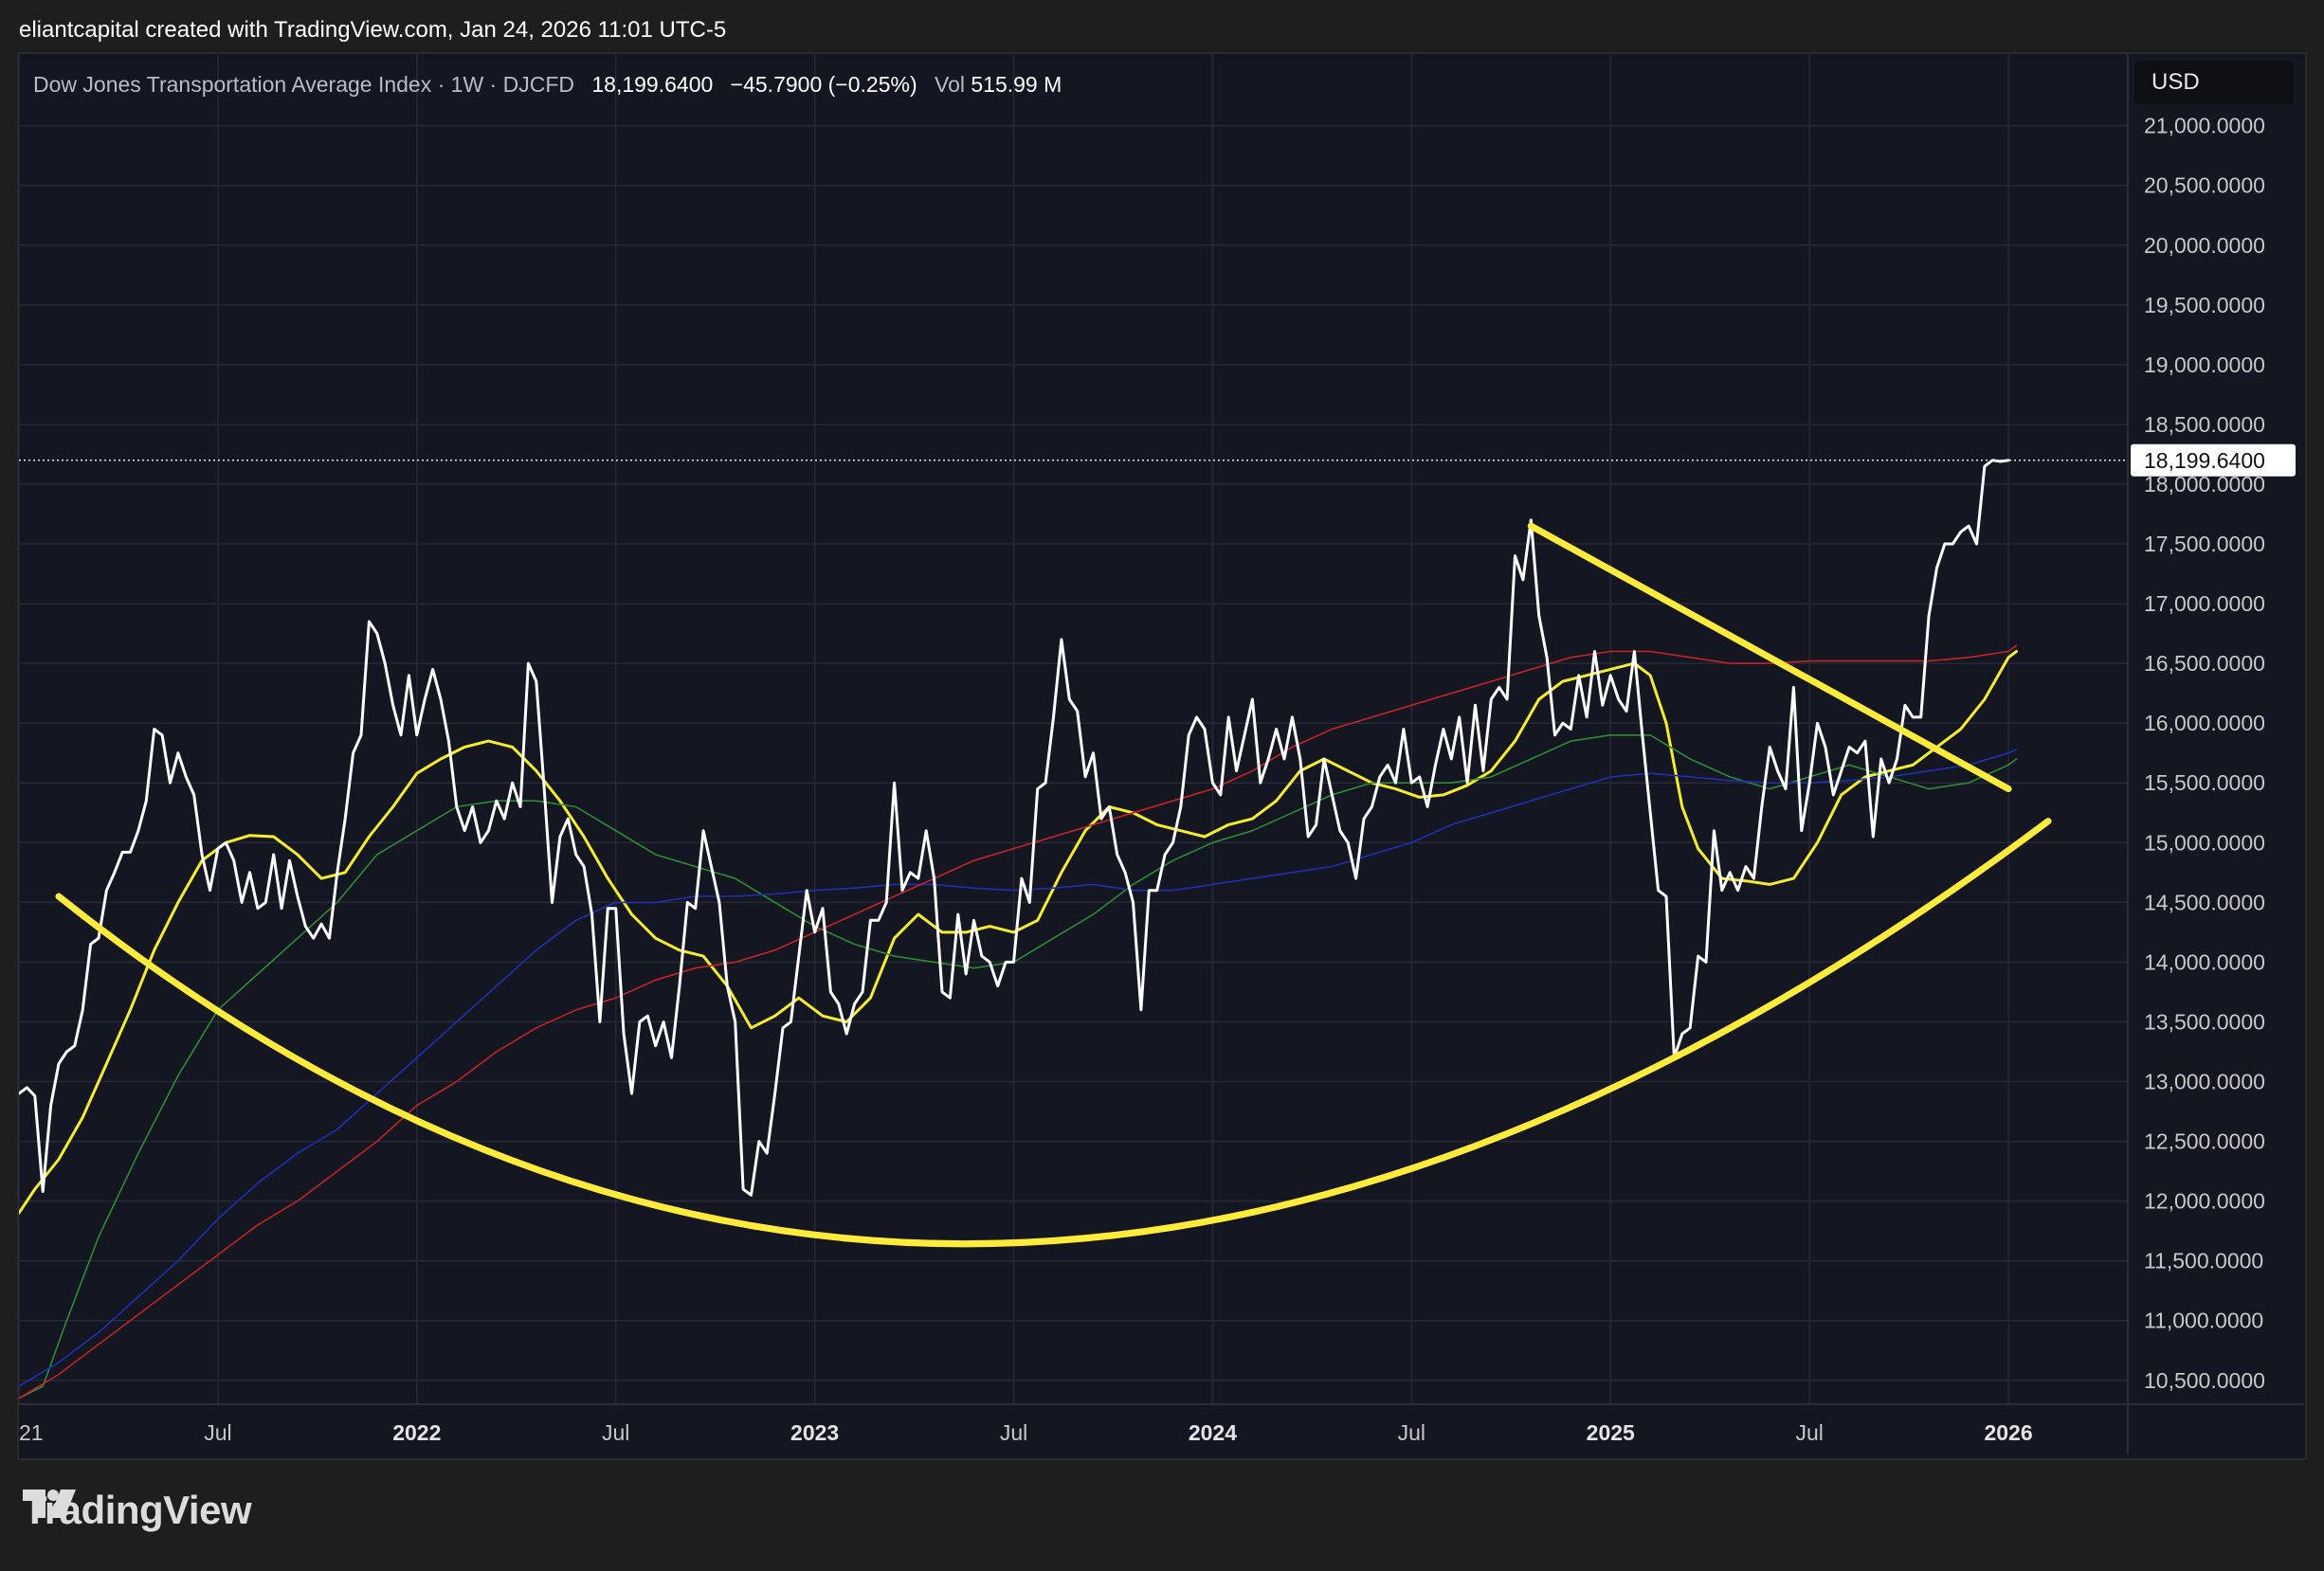 The height and width of the screenshot is (1571, 2324). Describe the element at coordinates (2204, 245) in the screenshot. I see `price-tick-label: 20,000.0000` at that location.